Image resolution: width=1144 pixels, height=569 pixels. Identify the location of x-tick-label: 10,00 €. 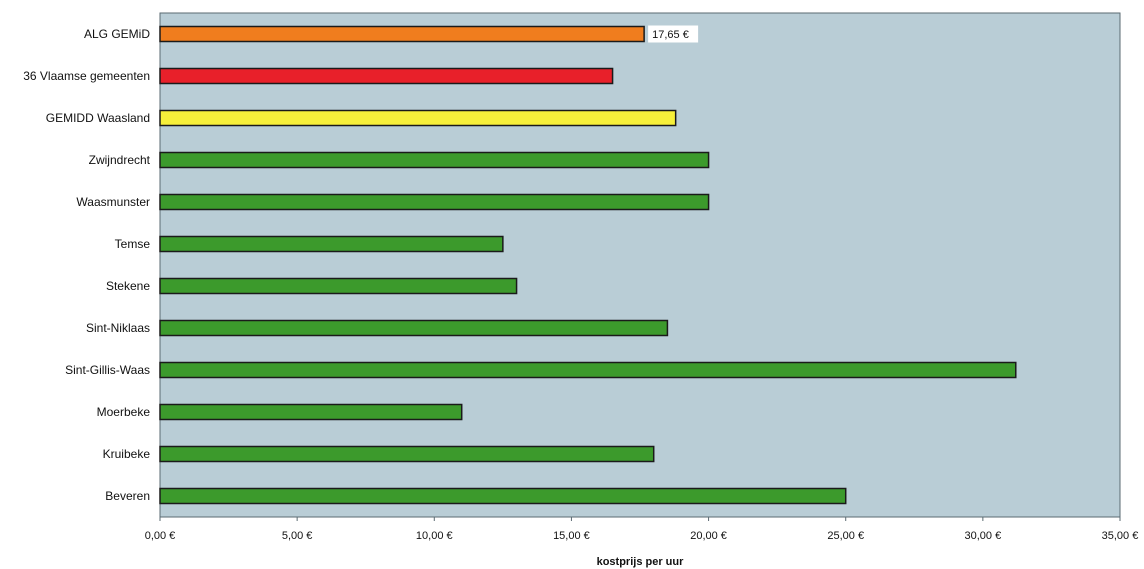
(434, 536).